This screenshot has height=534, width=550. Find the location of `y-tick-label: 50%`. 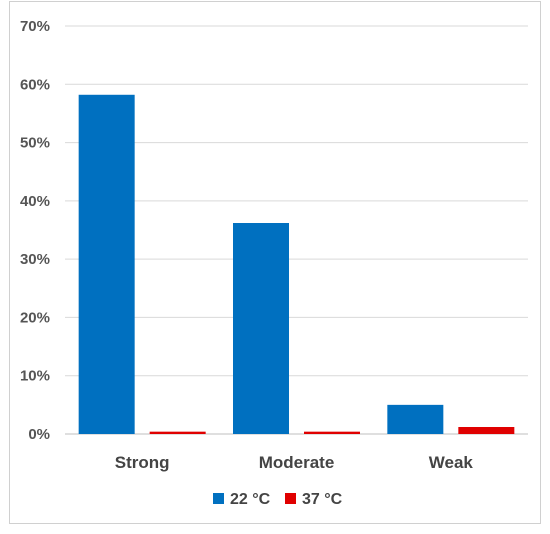

y-tick-label: 50% is located at coordinates (35, 143).